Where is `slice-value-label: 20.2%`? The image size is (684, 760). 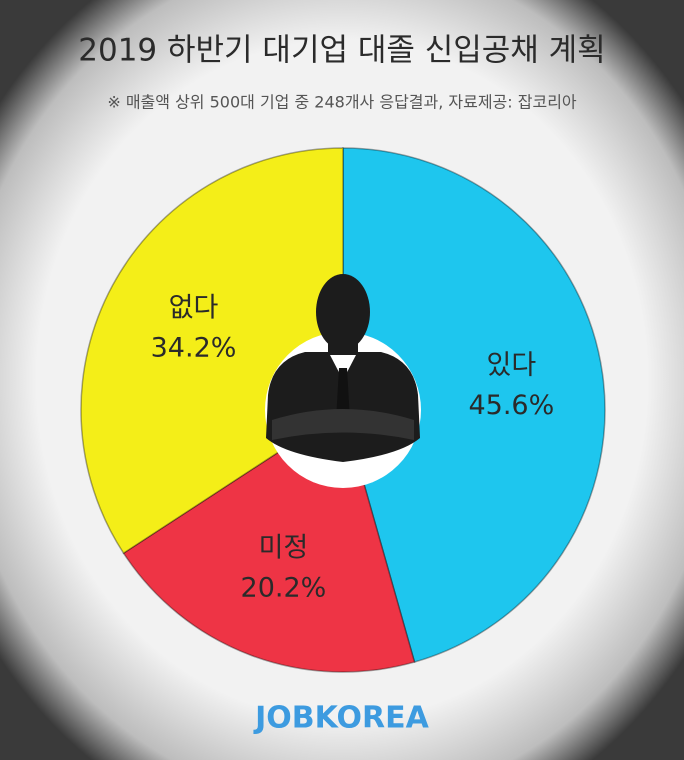 slice-value-label: 20.2% is located at coordinates (284, 588).